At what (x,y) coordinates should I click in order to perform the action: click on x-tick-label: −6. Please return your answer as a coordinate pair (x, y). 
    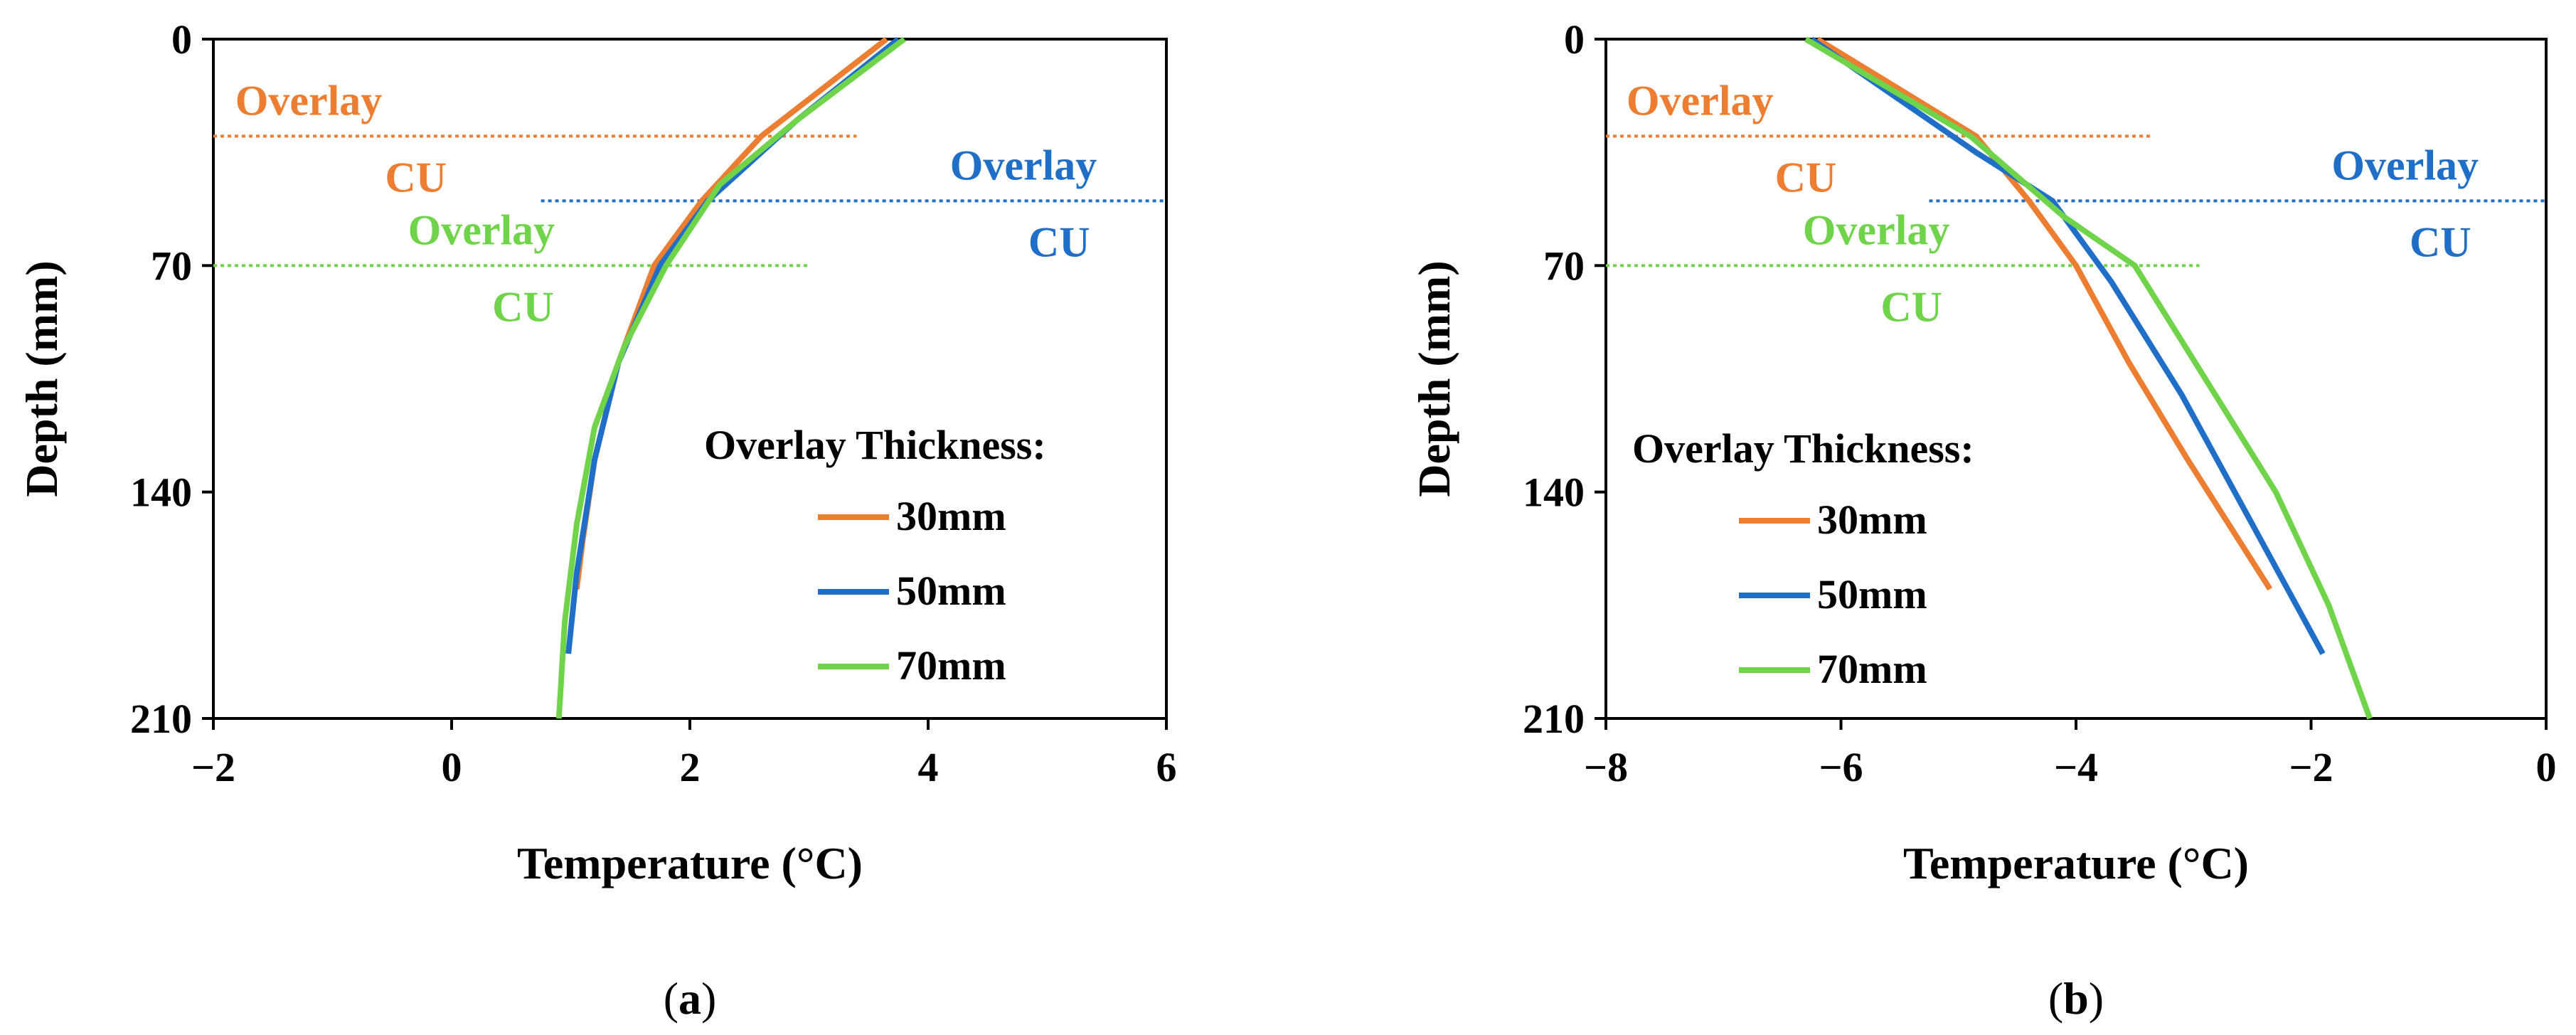
    Looking at the image, I should click on (1841, 767).